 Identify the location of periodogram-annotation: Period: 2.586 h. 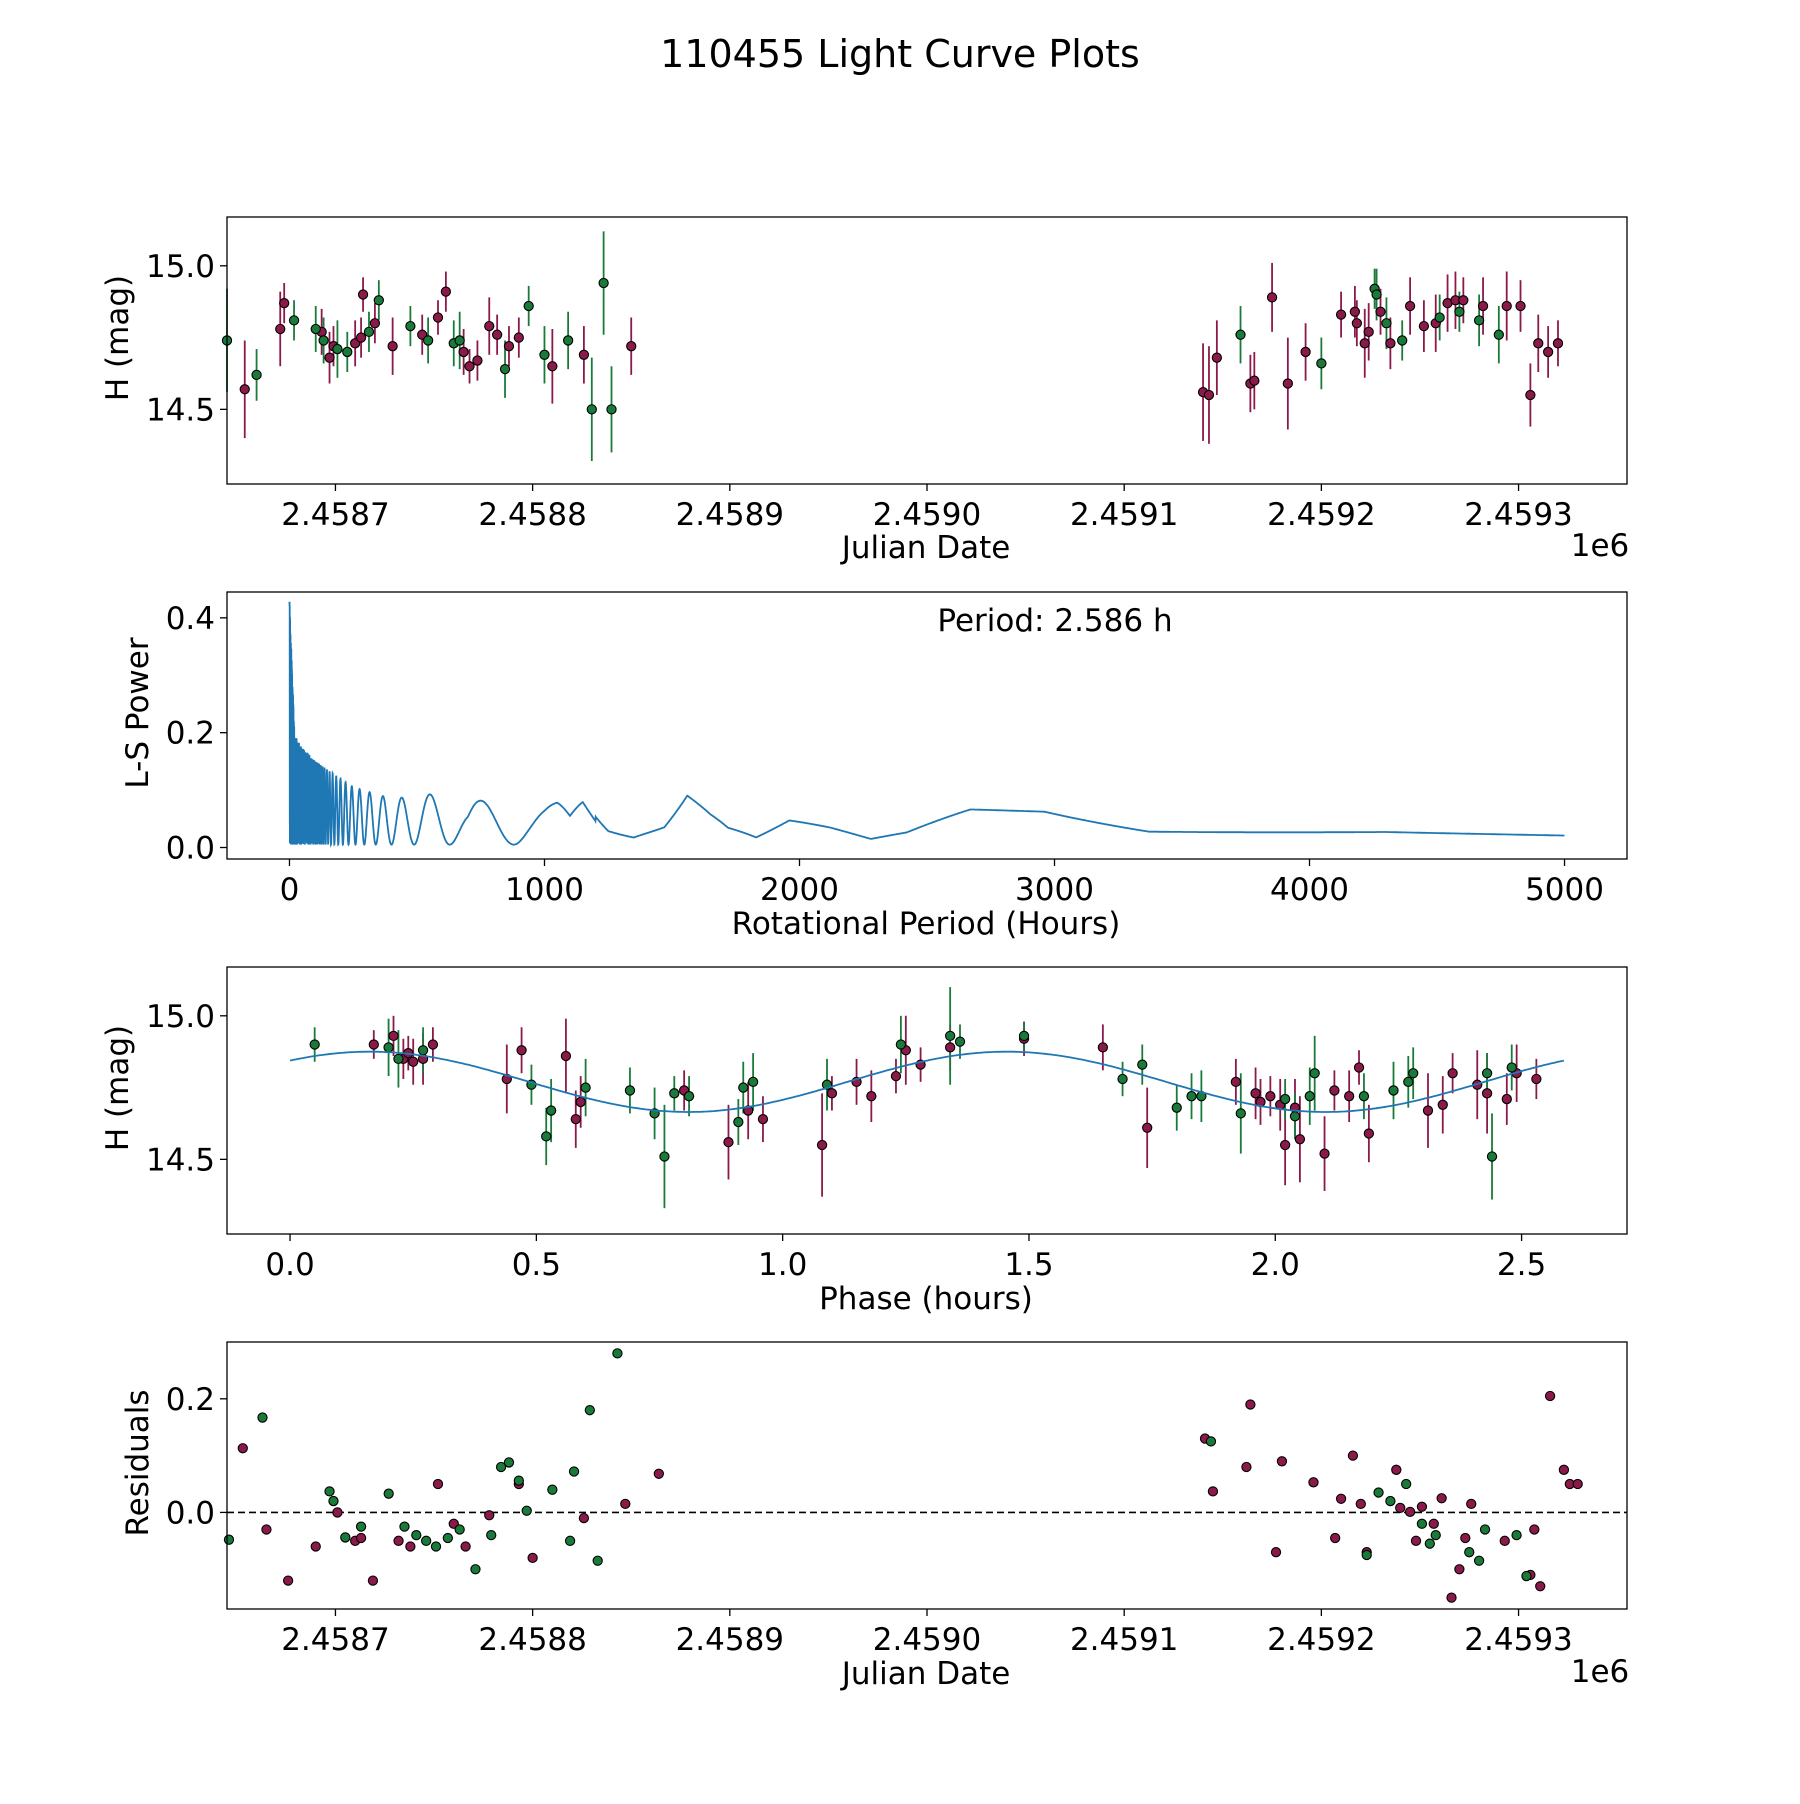
(1054, 621).